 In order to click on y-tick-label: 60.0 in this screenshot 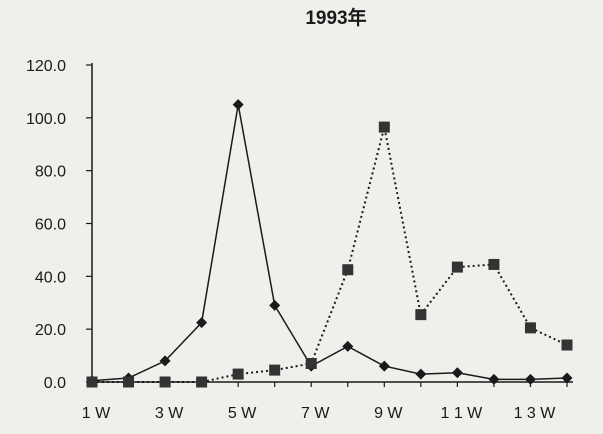, I will do `click(50, 225)`.